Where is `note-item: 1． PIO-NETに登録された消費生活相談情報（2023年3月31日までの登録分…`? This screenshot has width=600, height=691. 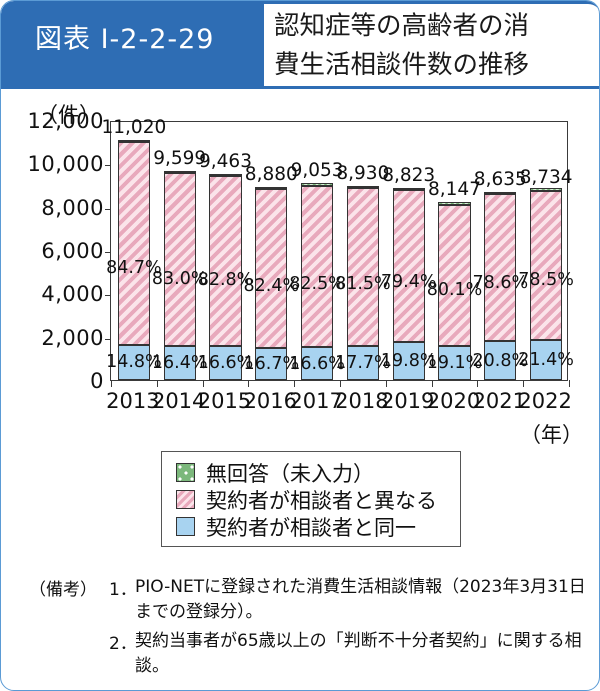 note-item: 1． PIO-NETに登録された消費生活相談情報（2023年3月31日までの登録分… is located at coordinates (349, 600).